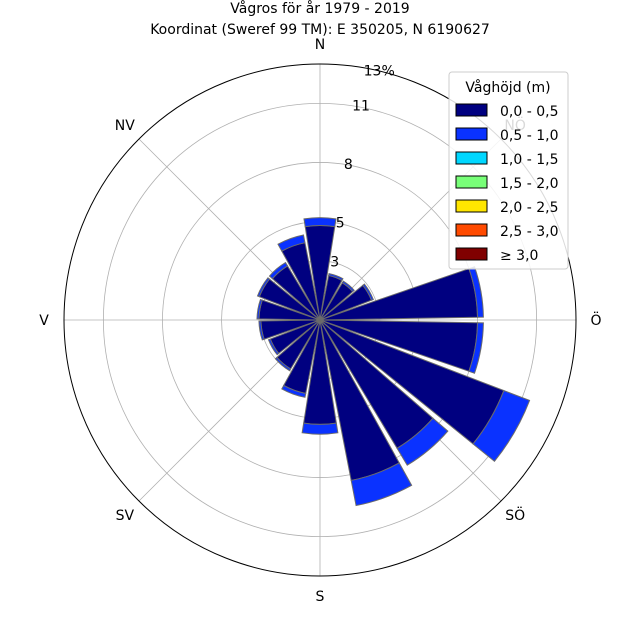 The image size is (640, 640). I want to click on direction-label-nv: NV, so click(125, 126).